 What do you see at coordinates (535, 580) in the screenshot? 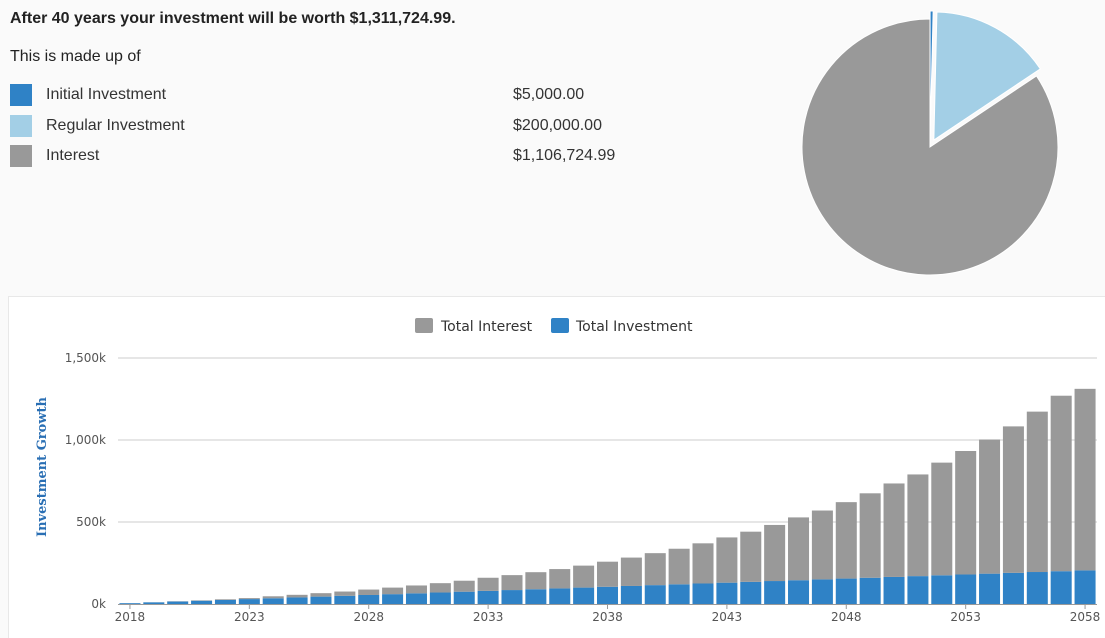
I see `bar-total-interest-2035` at bounding box center [535, 580].